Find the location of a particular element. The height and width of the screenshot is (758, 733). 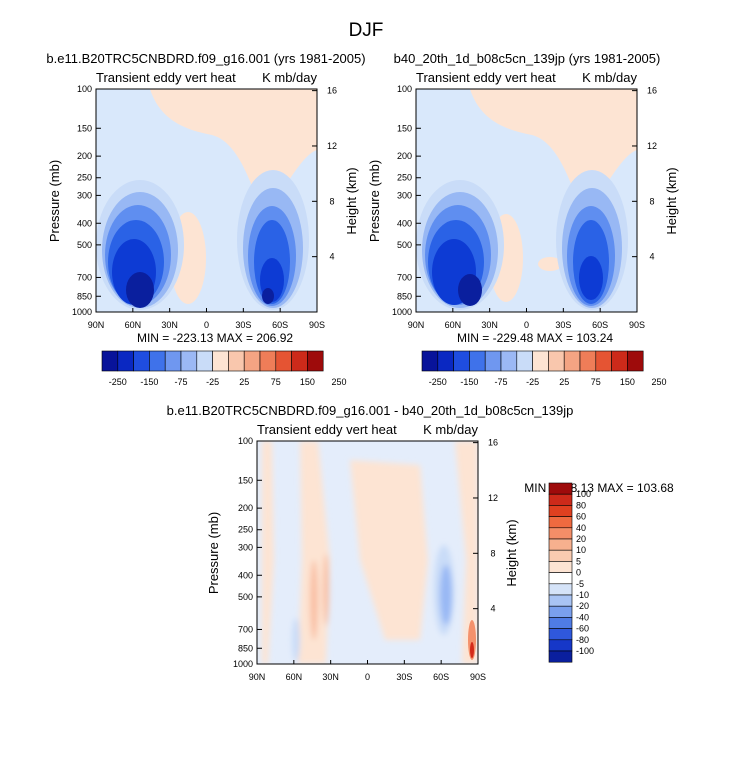

colorbar-label: 60 is located at coordinates (581, 517).